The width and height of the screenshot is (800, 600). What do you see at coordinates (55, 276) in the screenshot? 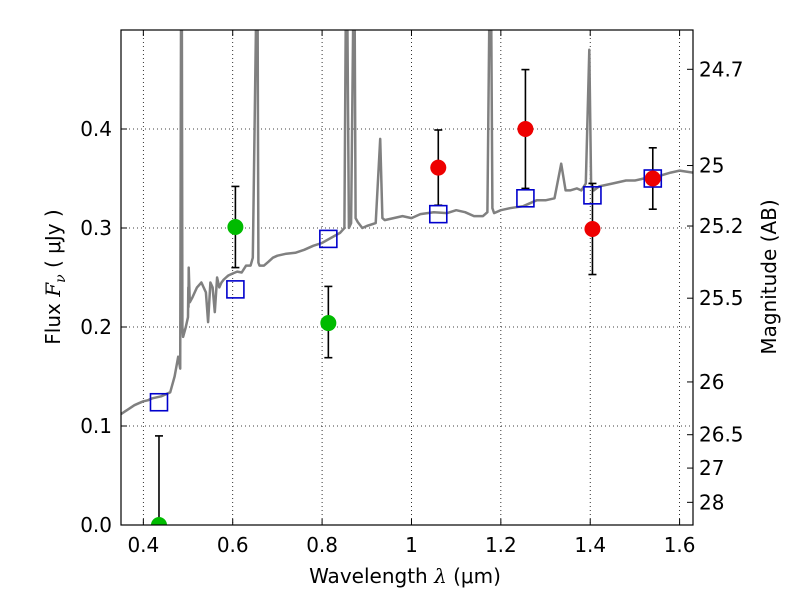
I see `y-axis-title: Flux Fν ( μJy )` at bounding box center [55, 276].